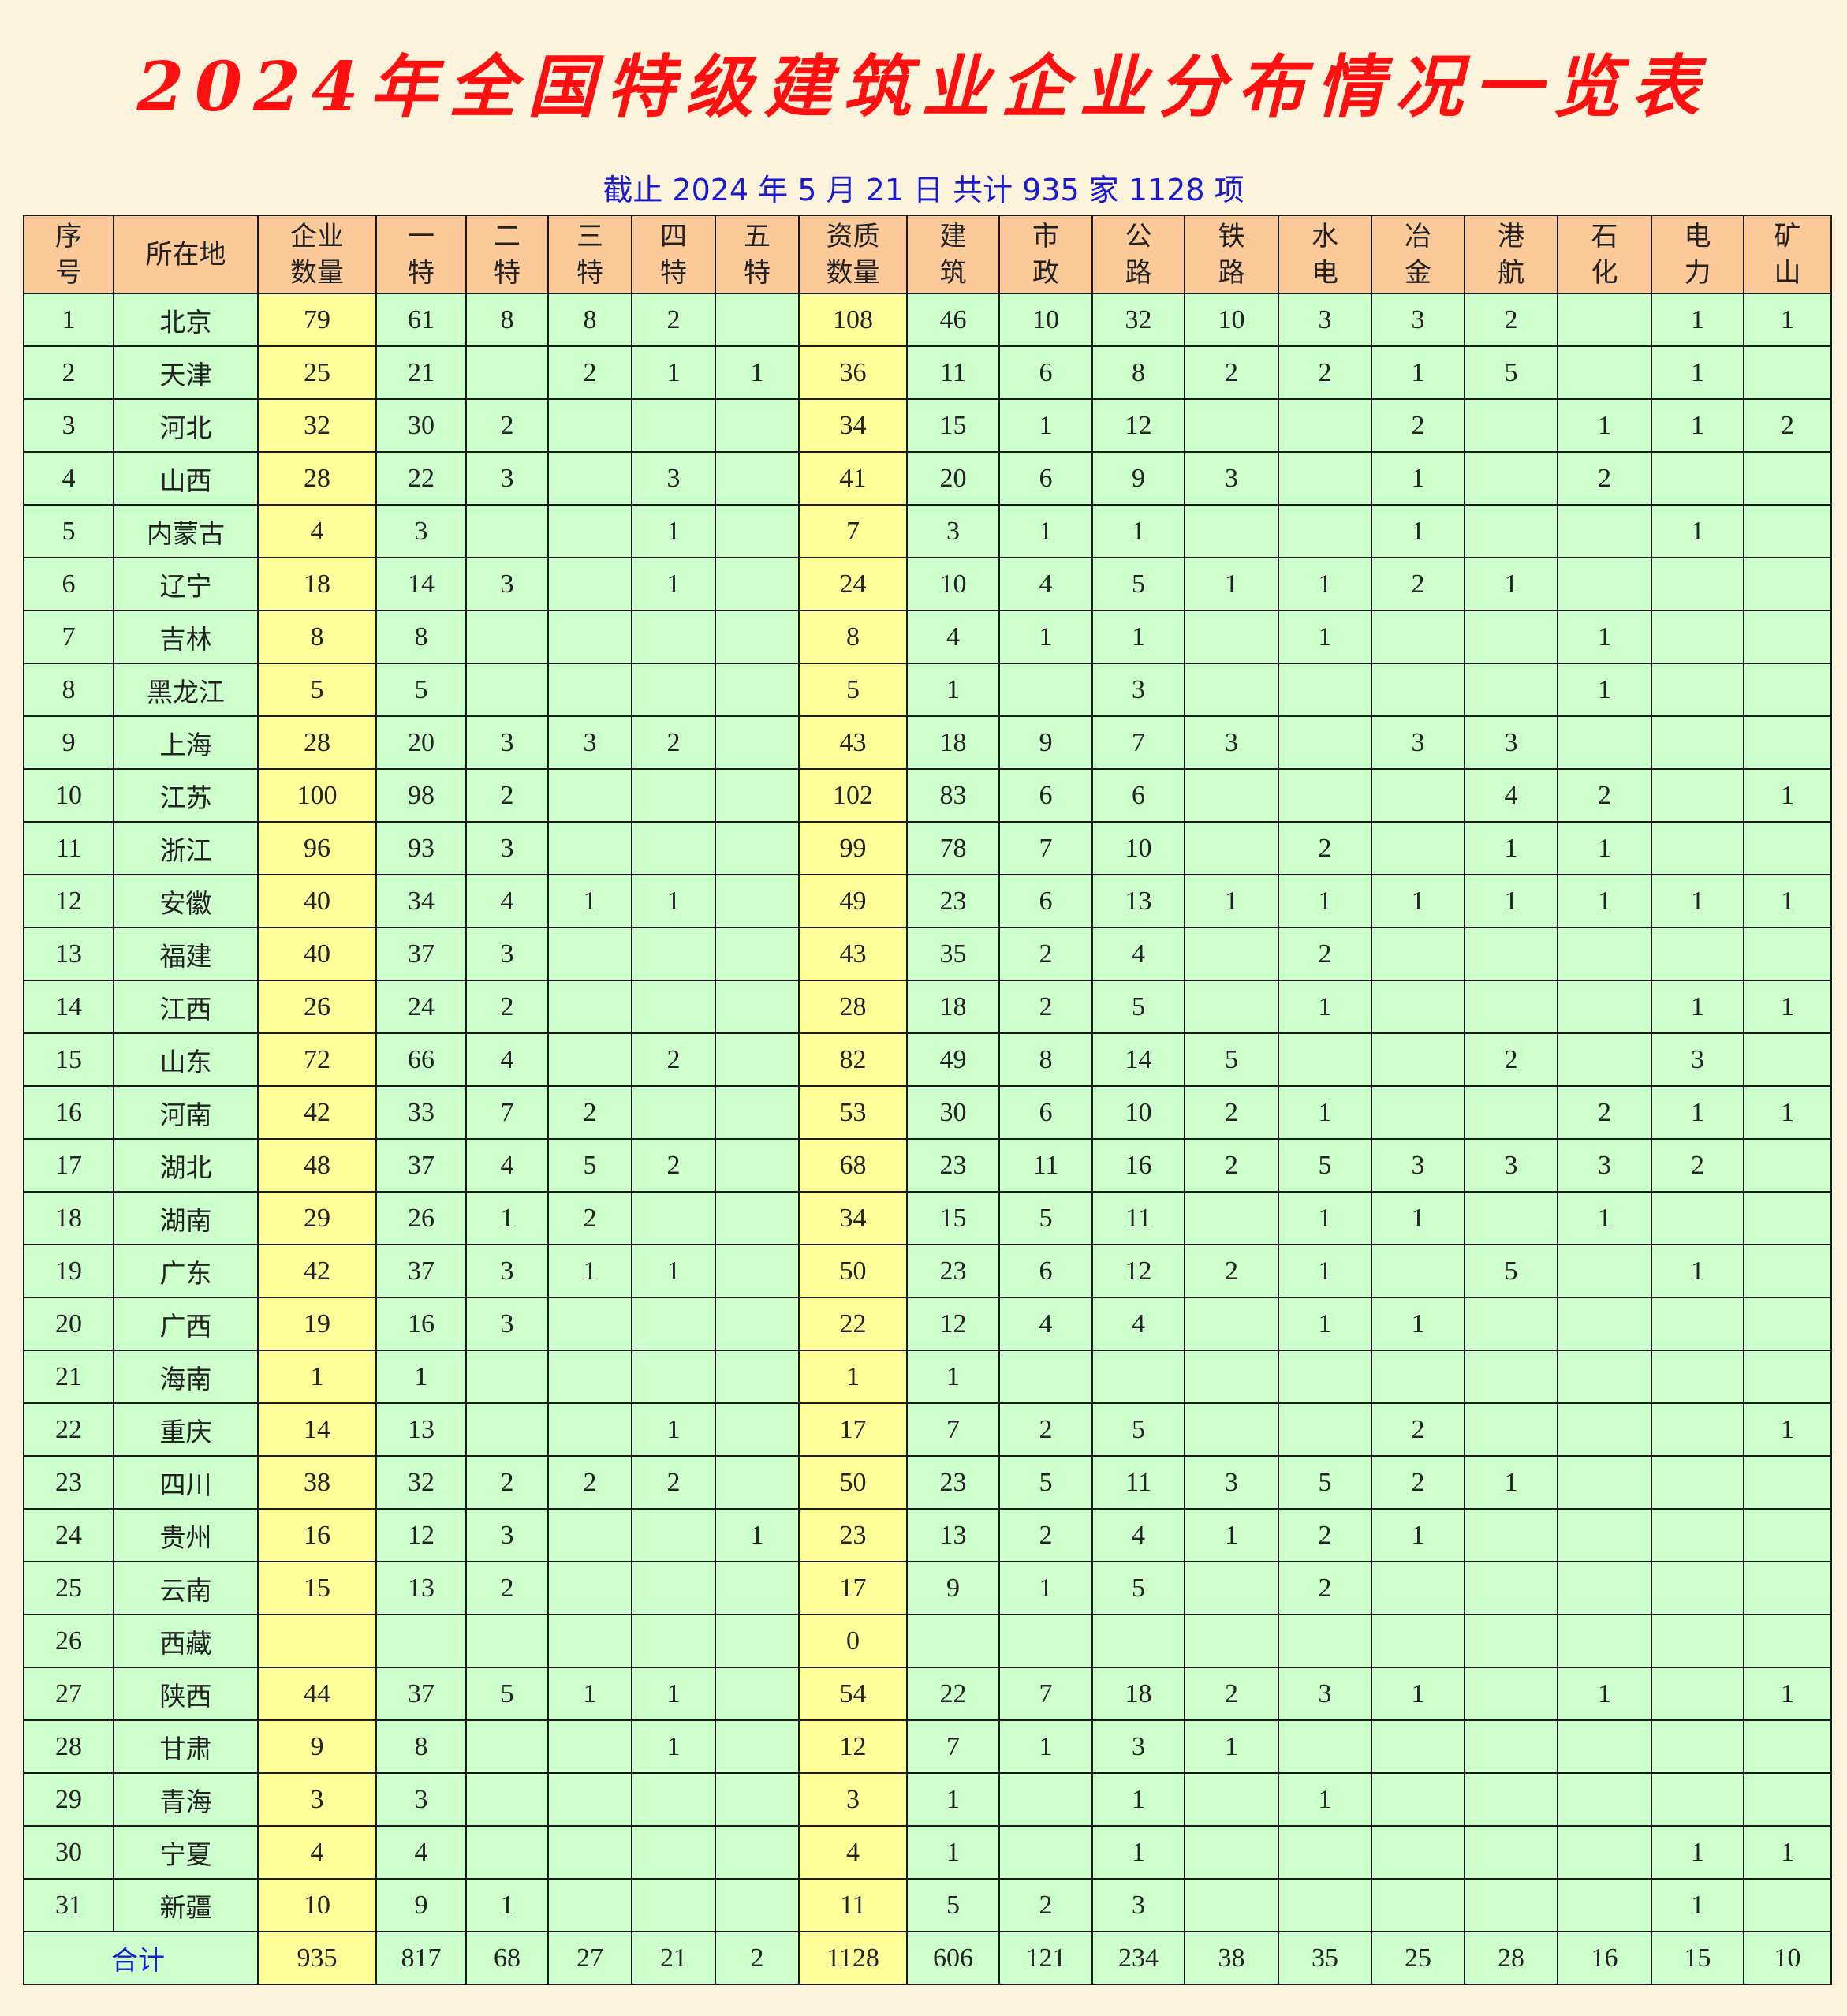  I want to click on table-row: 22 重庆 14 13 1 17 7 2 5 2 1, so click(928, 1429).